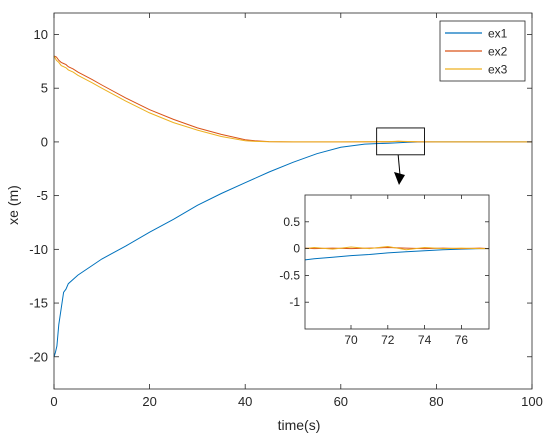 The image size is (550, 439). What do you see at coordinates (400, 141) in the screenshot?
I see `zoom-box` at bounding box center [400, 141].